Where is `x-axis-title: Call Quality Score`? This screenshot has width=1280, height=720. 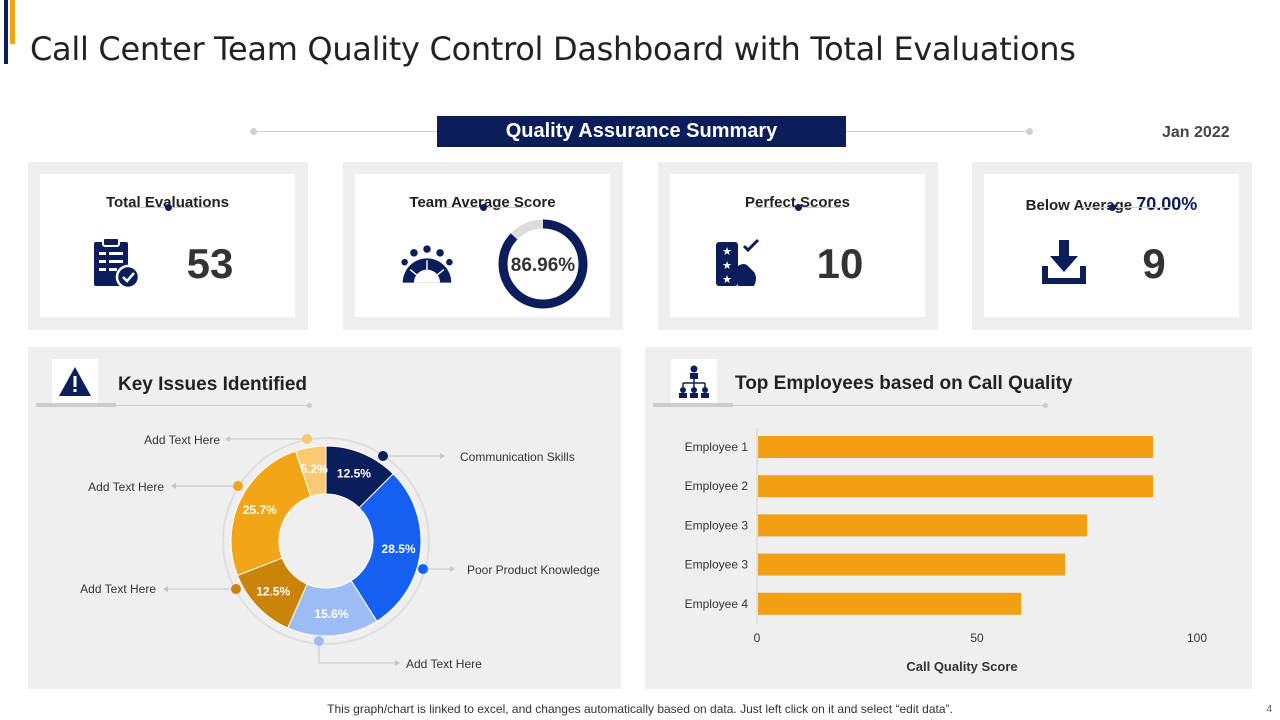 x-axis-title: Call Quality Score is located at coordinates (961, 666).